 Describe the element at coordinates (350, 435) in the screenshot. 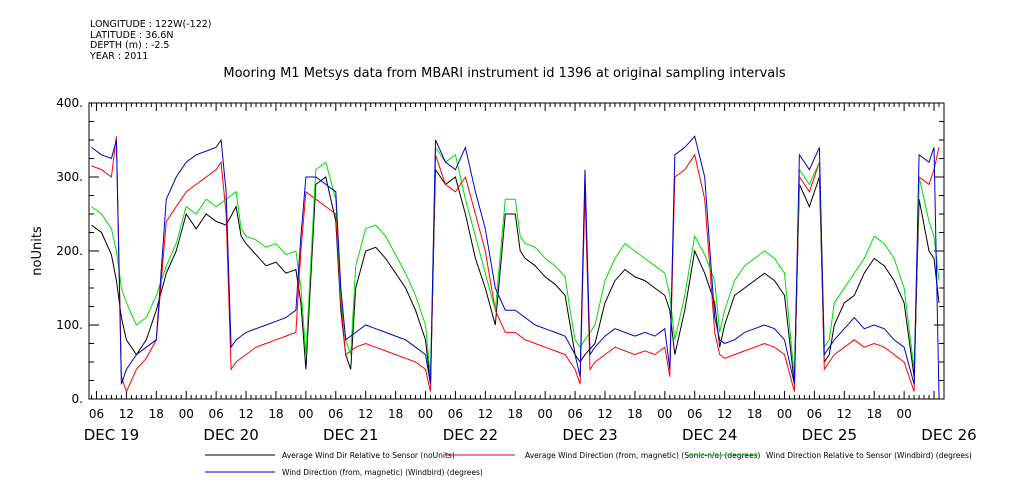

I see `x-day-label: DEC 21` at that location.